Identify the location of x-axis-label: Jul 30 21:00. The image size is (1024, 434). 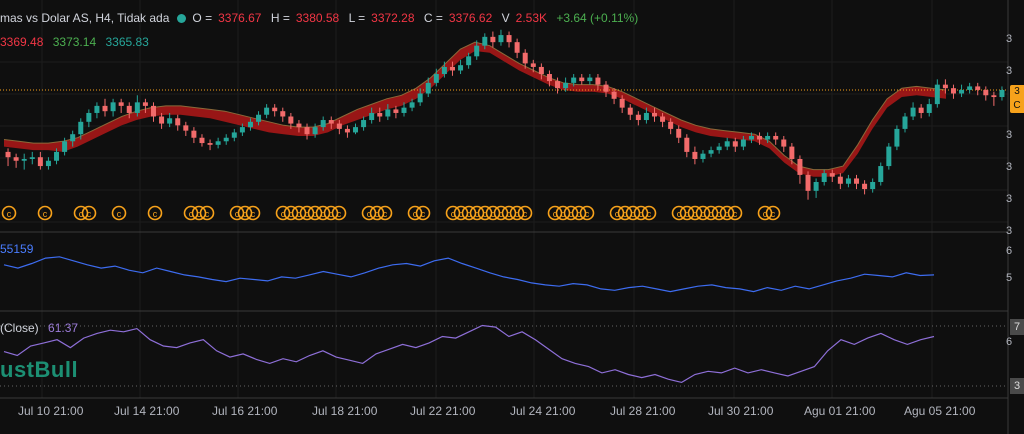
(741, 411).